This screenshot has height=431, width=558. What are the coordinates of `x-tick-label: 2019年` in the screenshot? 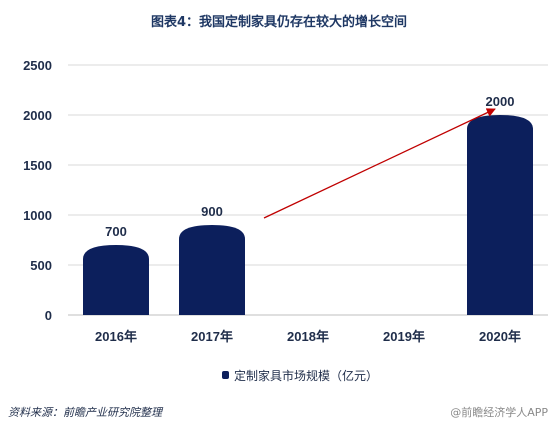 It's located at (404, 336).